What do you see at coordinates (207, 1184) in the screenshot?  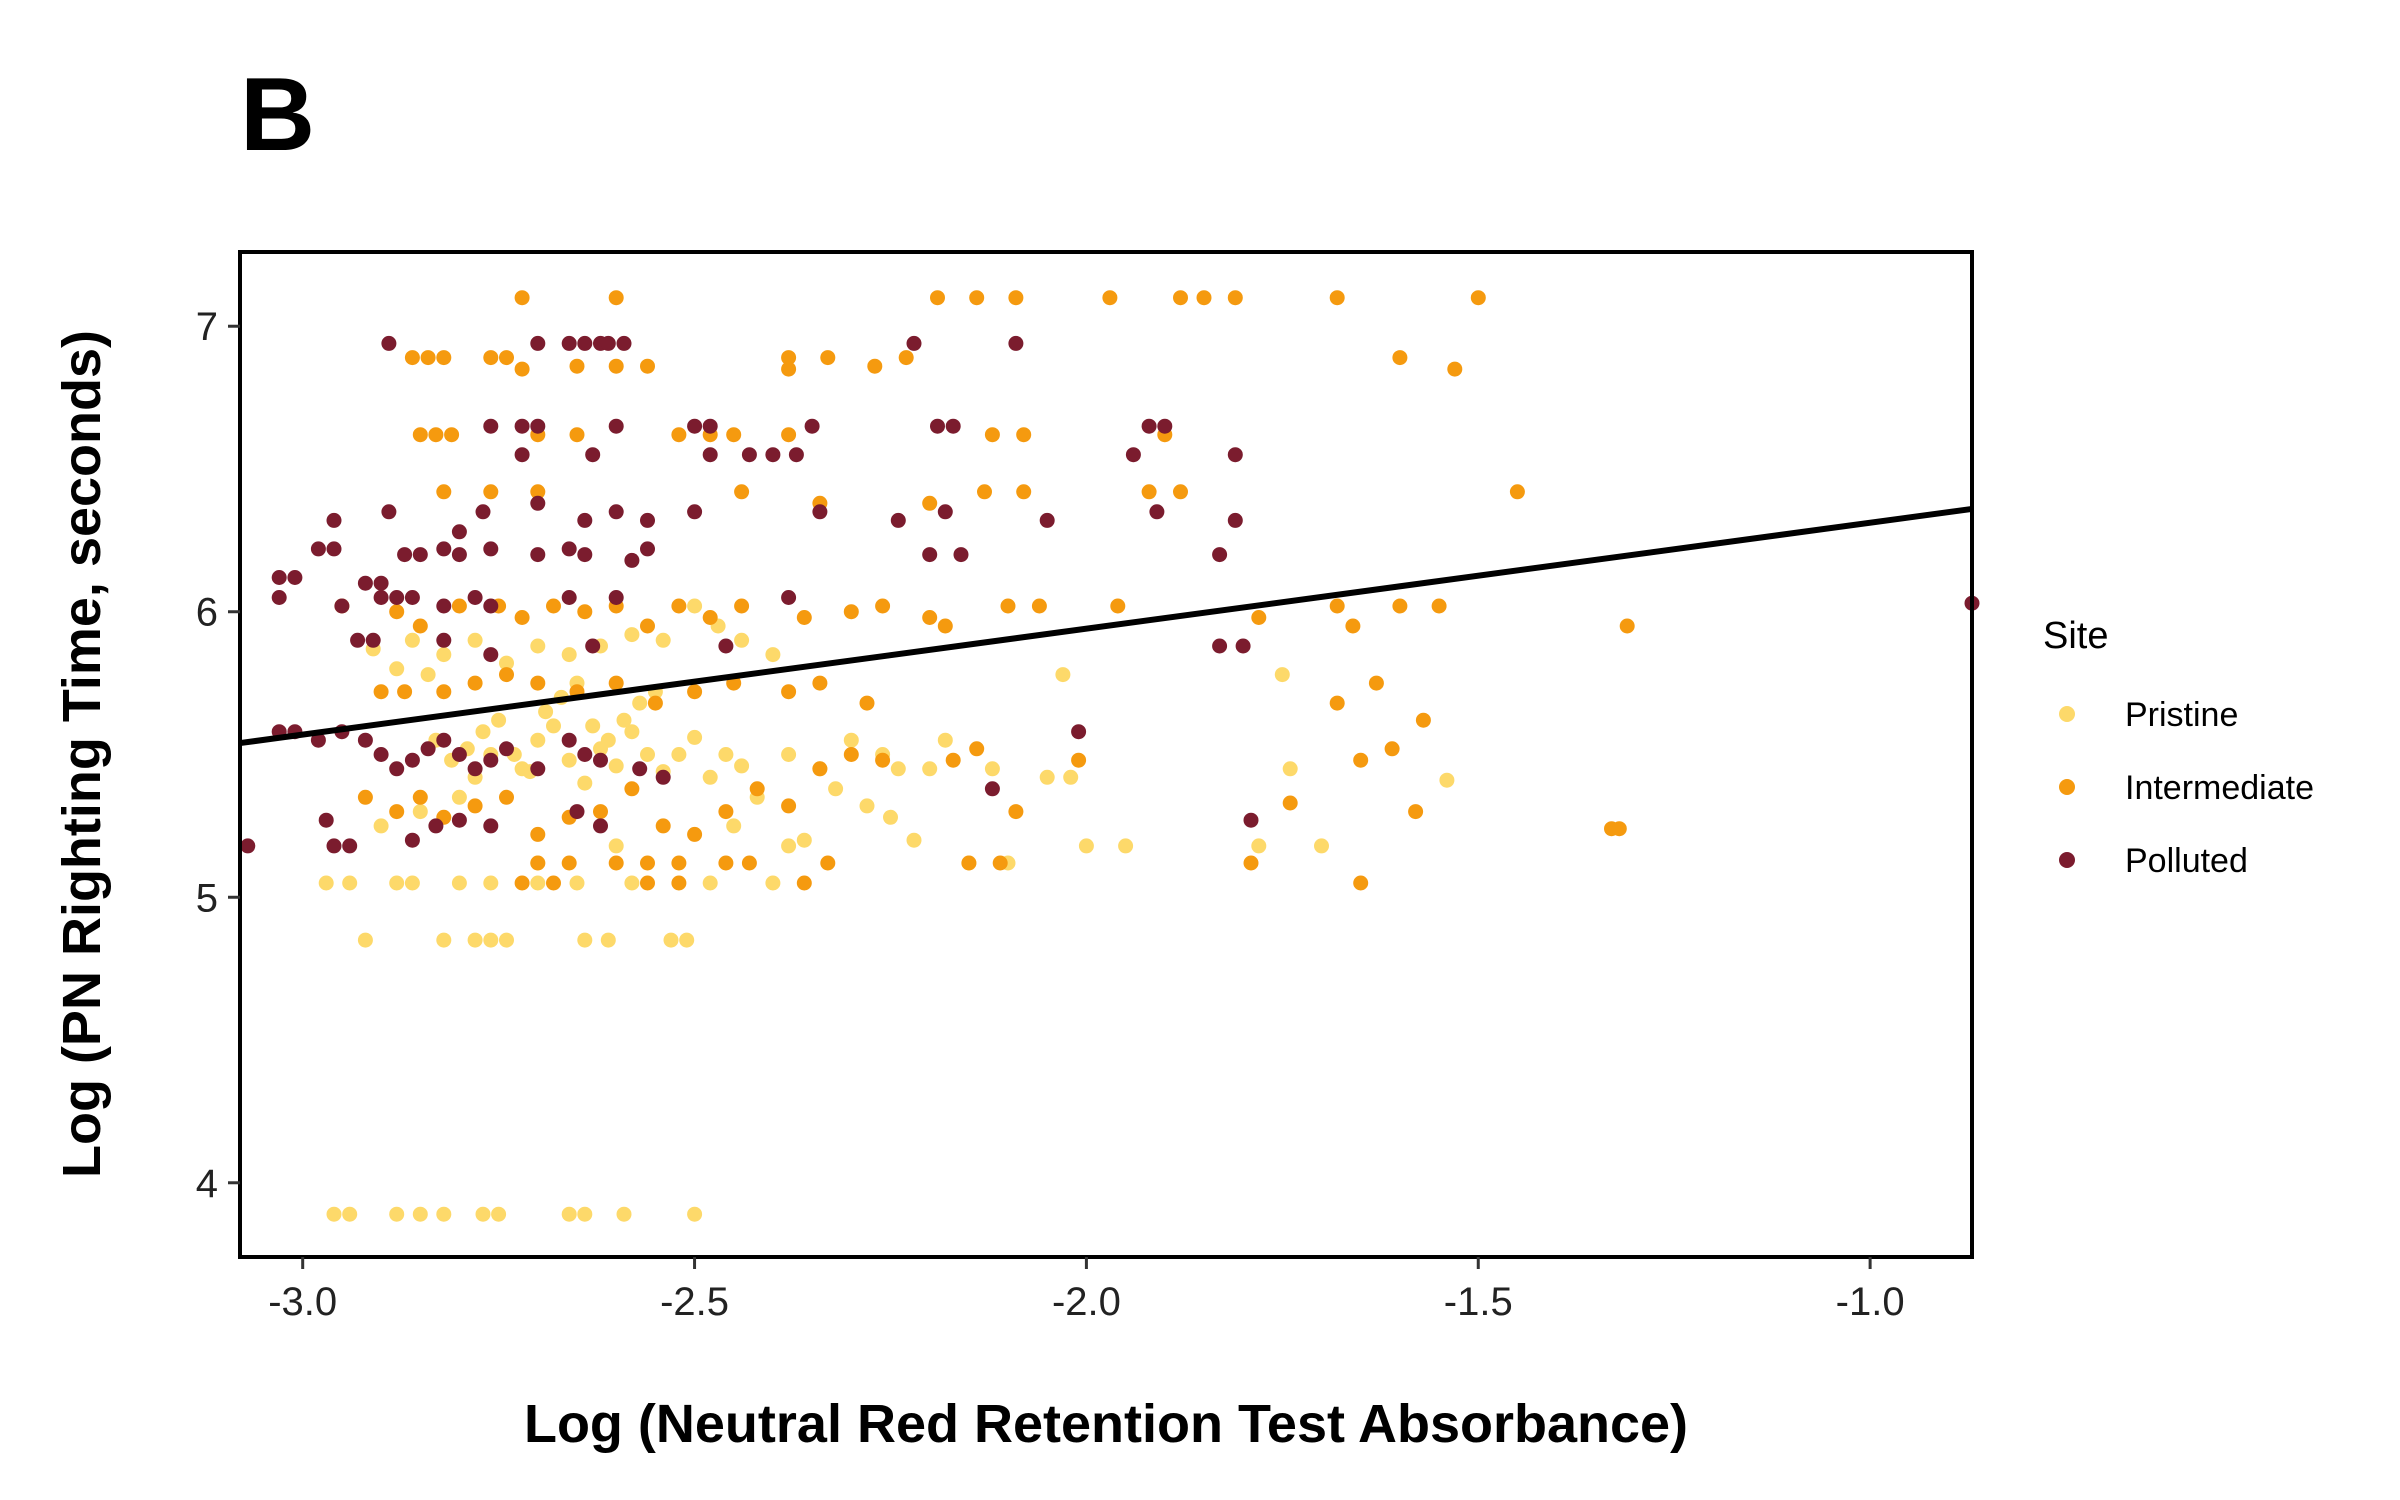 I see `y-tick-label: 4` at bounding box center [207, 1184].